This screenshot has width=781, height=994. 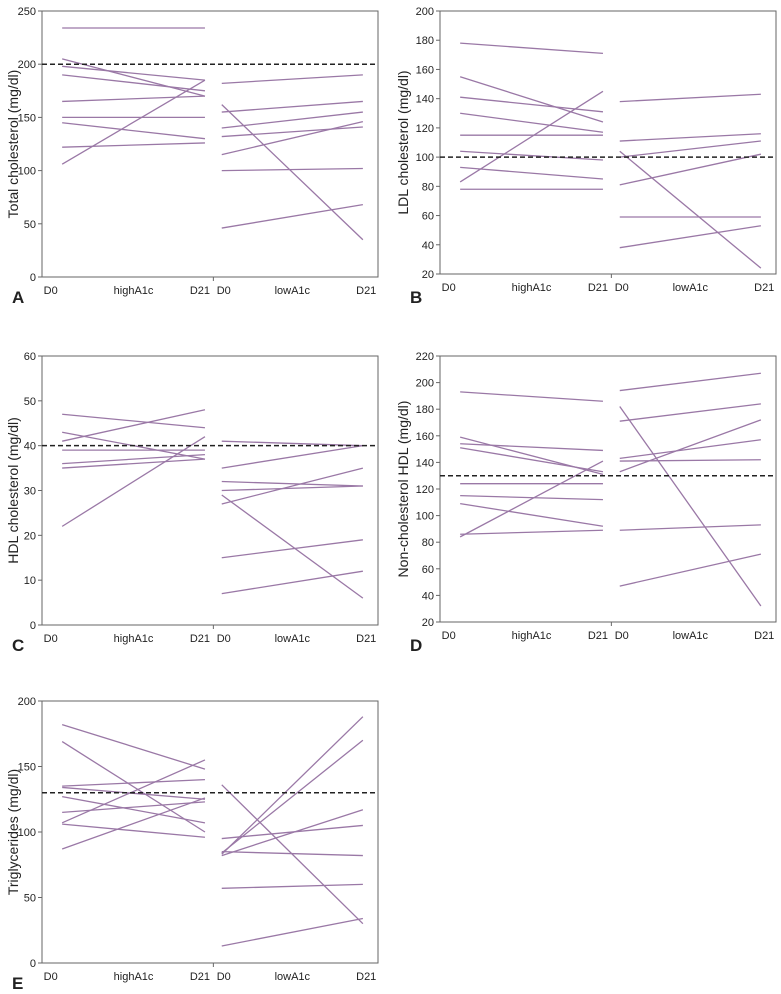 What do you see at coordinates (425, 410) in the screenshot?
I see `y-tick-label: 180` at bounding box center [425, 410].